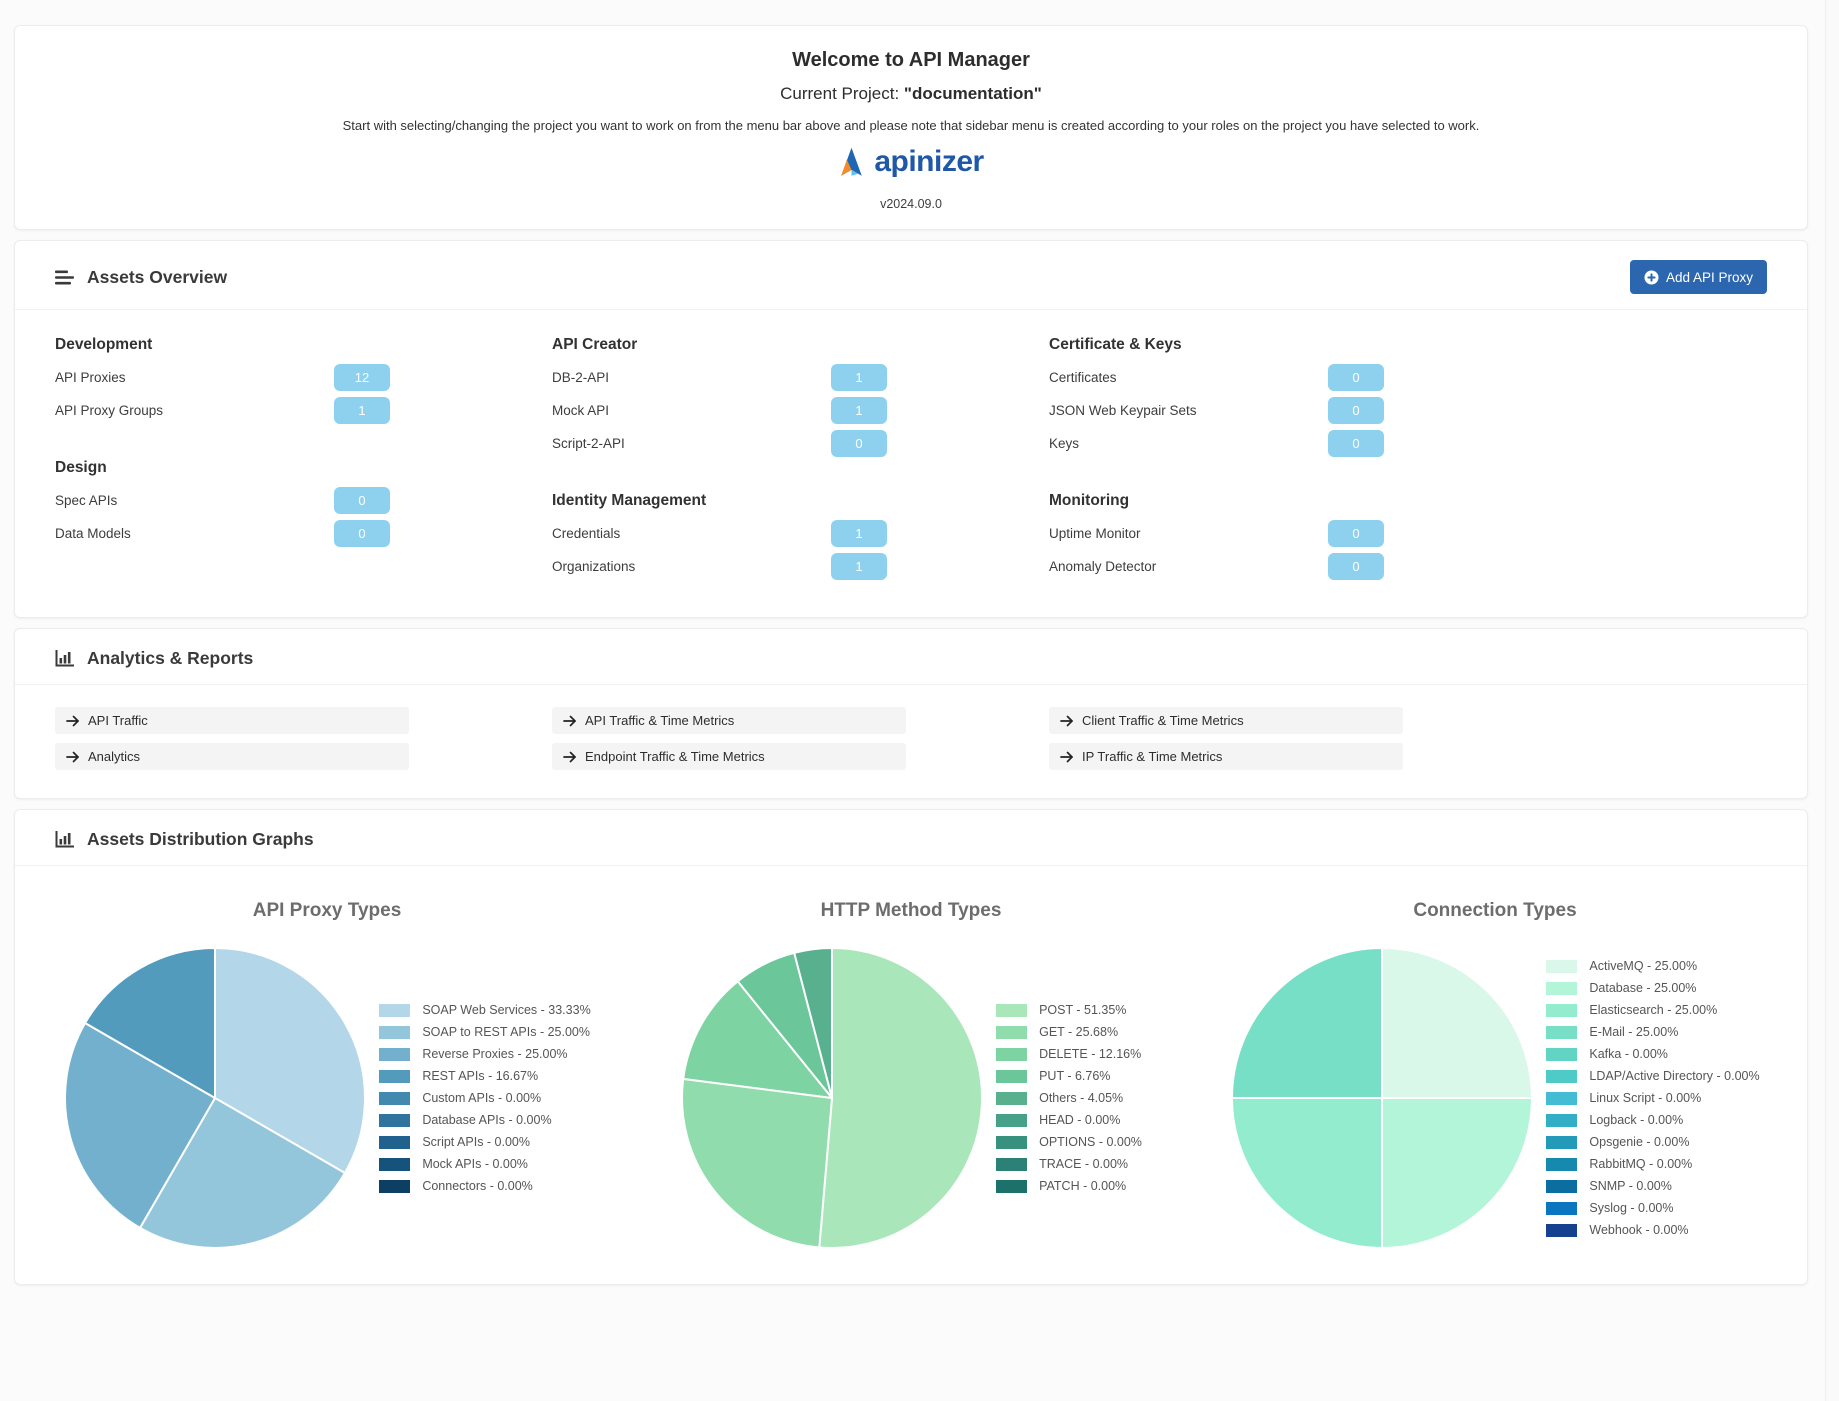 The height and width of the screenshot is (1401, 1839). What do you see at coordinates (114, 756) in the screenshot?
I see `report-link-label: Analytics` at bounding box center [114, 756].